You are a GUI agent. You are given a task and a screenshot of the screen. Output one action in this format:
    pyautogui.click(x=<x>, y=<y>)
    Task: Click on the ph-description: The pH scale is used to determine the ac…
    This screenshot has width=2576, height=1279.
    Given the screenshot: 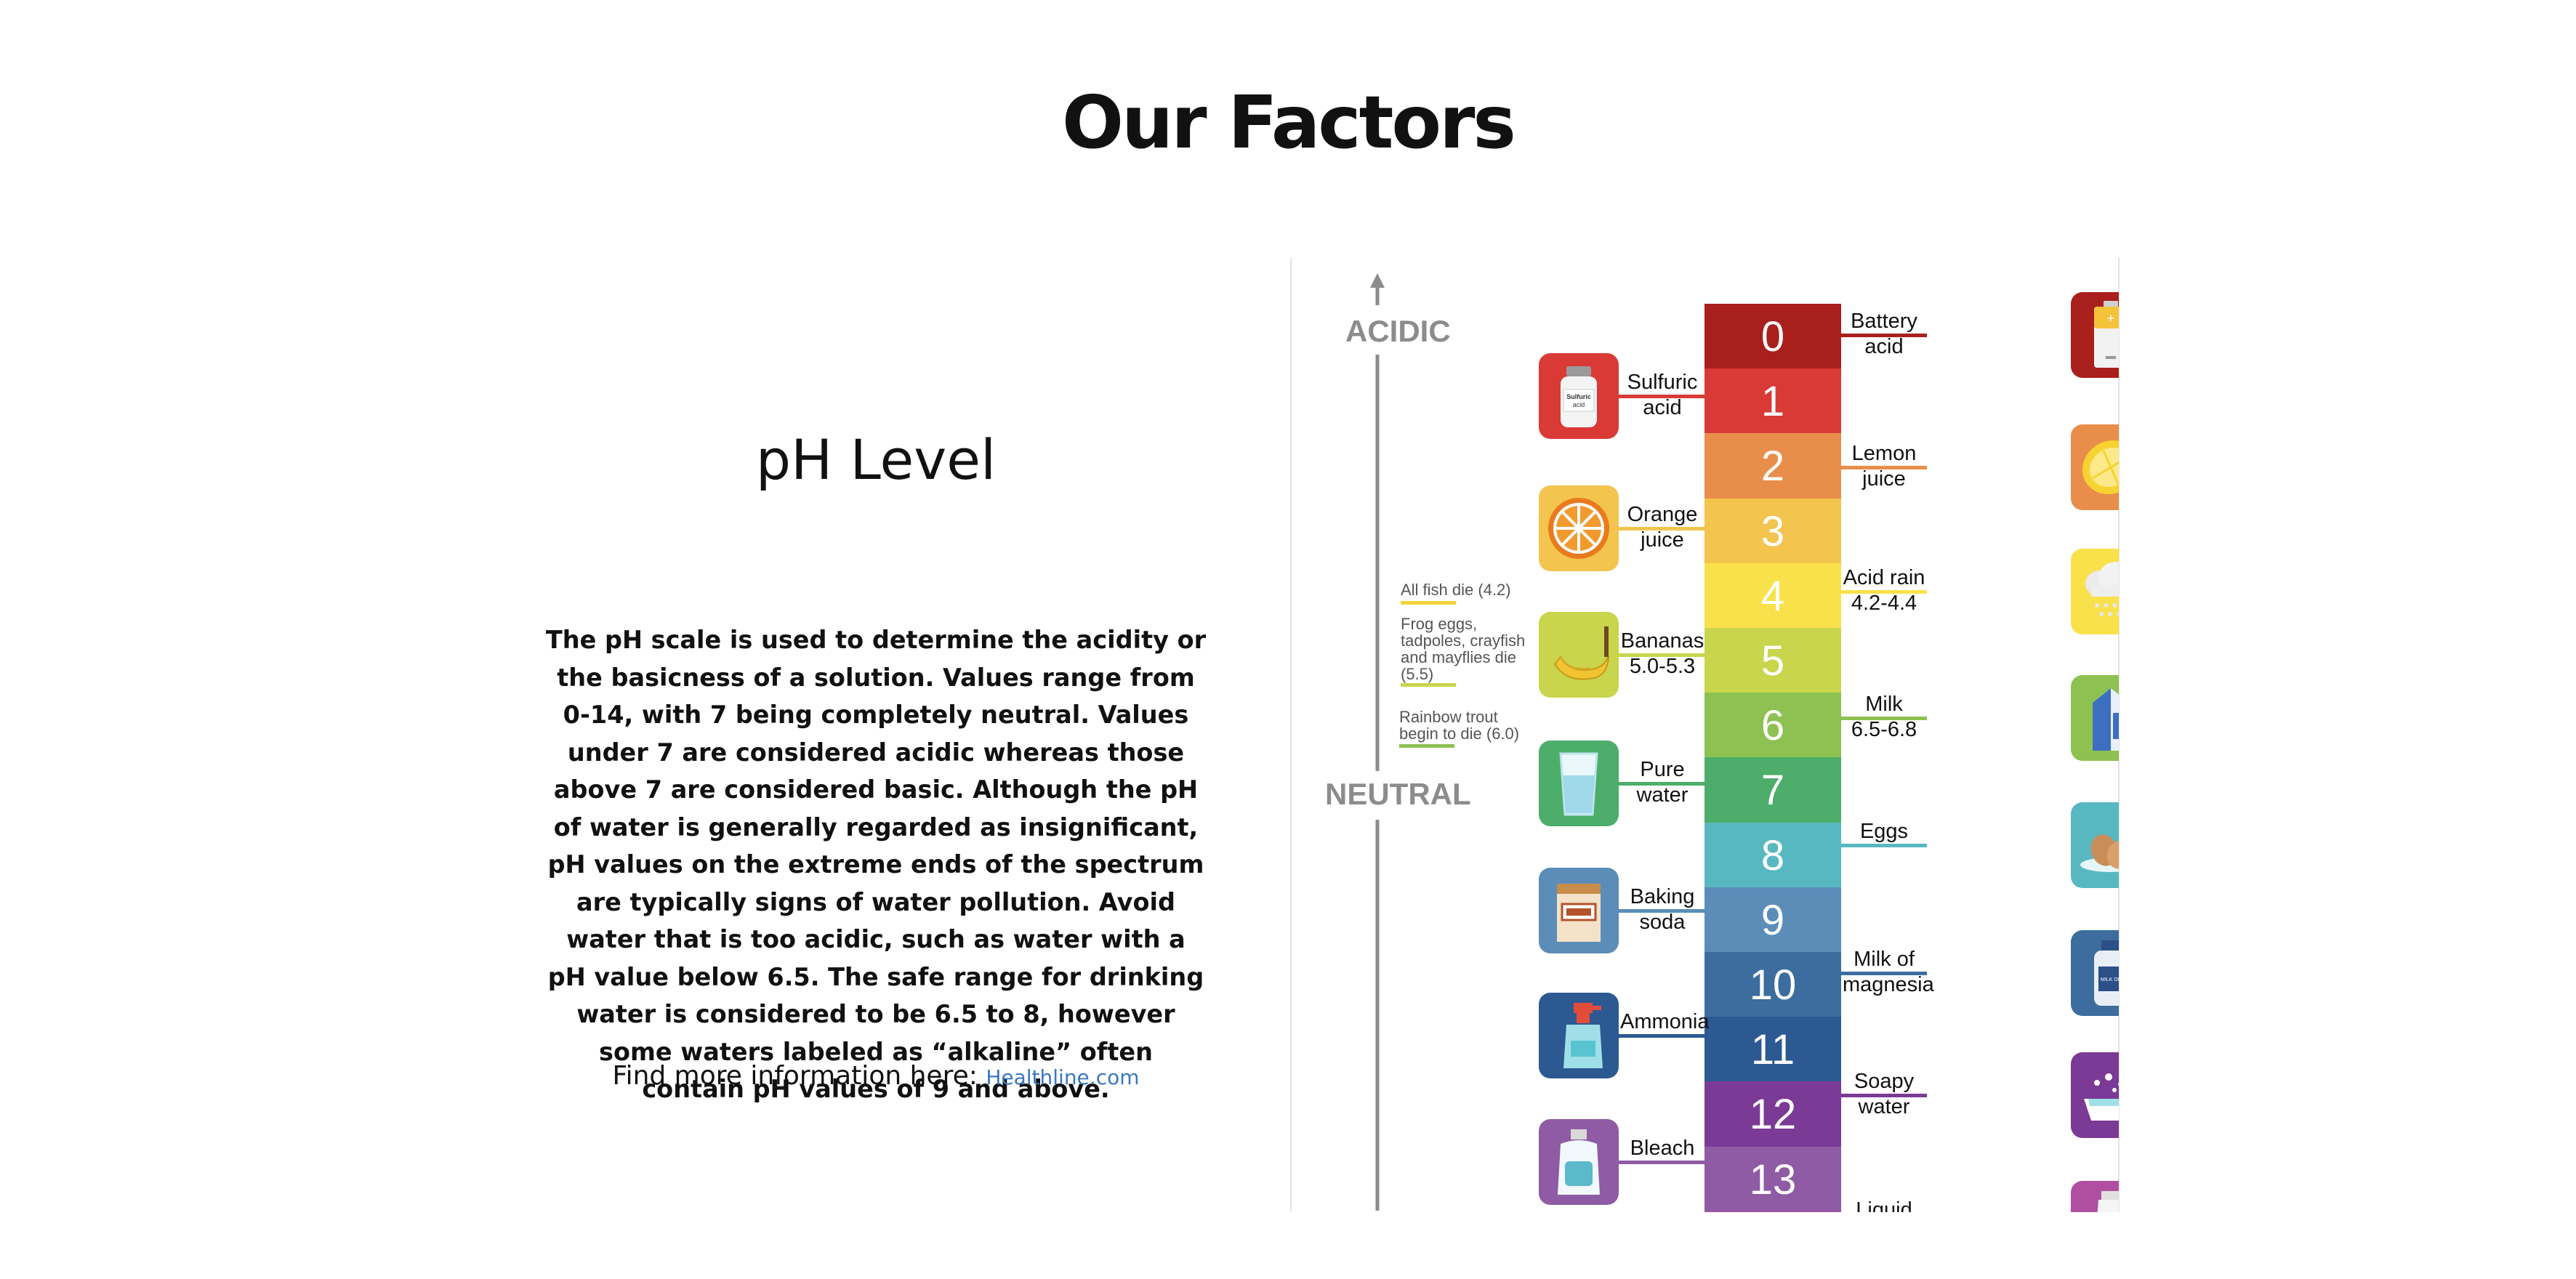 What is the action you would take?
    pyautogui.click(x=876, y=864)
    